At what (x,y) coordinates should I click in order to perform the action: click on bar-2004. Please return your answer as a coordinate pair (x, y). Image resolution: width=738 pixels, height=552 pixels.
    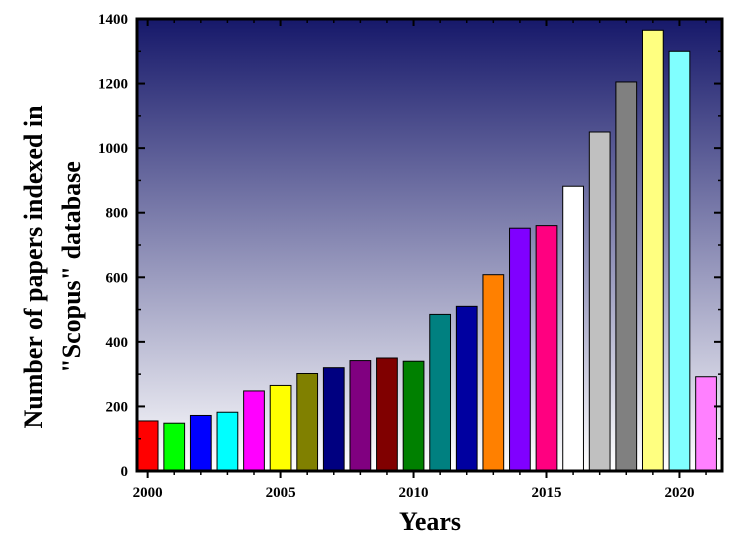
    Looking at the image, I should click on (254, 431).